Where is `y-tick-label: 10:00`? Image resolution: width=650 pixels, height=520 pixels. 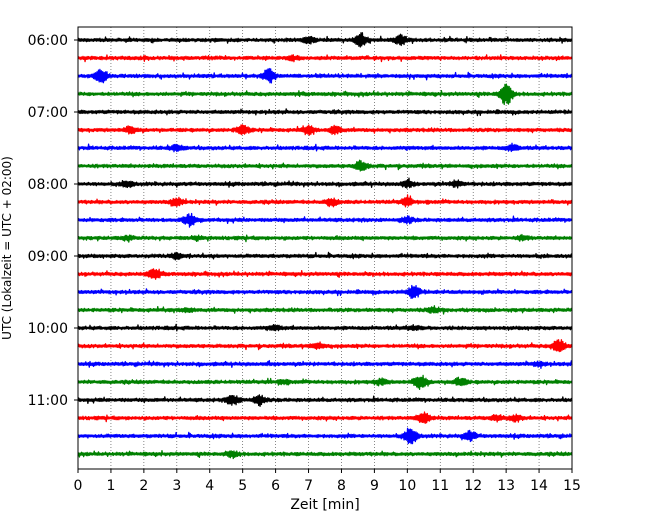 y-tick-label: 10:00 is located at coordinates (48, 329).